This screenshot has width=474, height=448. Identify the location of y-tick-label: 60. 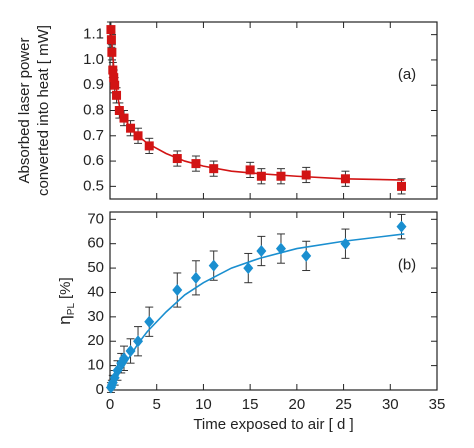
(95, 243).